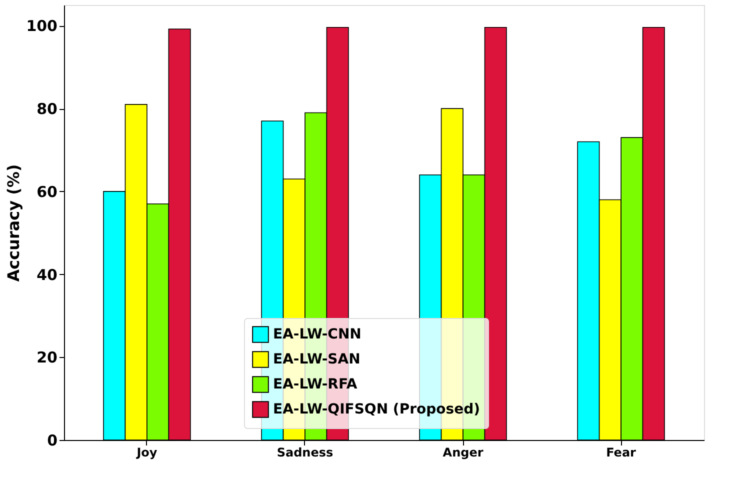 Image resolution: width=737 pixels, height=488 pixels. I want to click on x-tick-label: Sadness, so click(305, 453).